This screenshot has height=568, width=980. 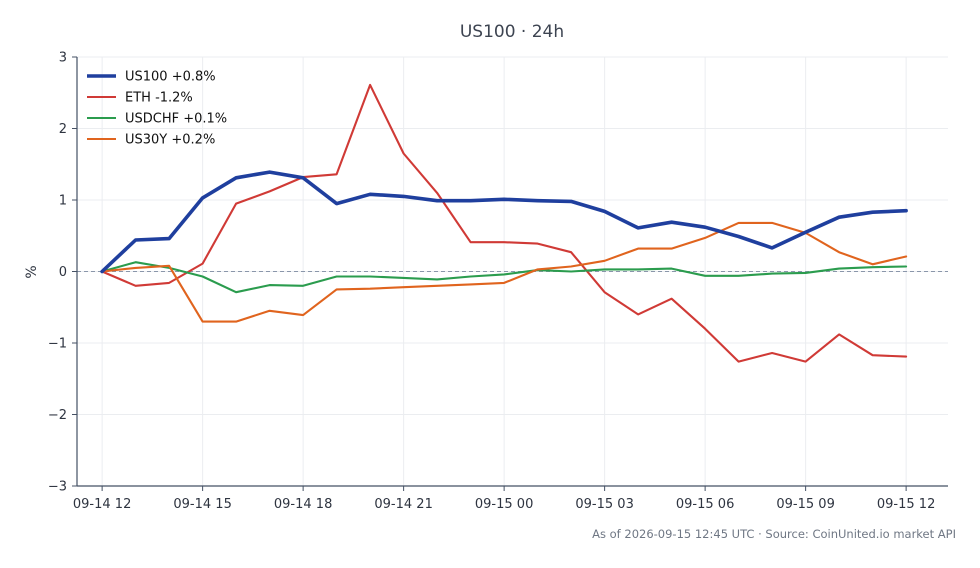 I want to click on legend-label-2: USDCHF +0.1%, so click(x=176, y=119).